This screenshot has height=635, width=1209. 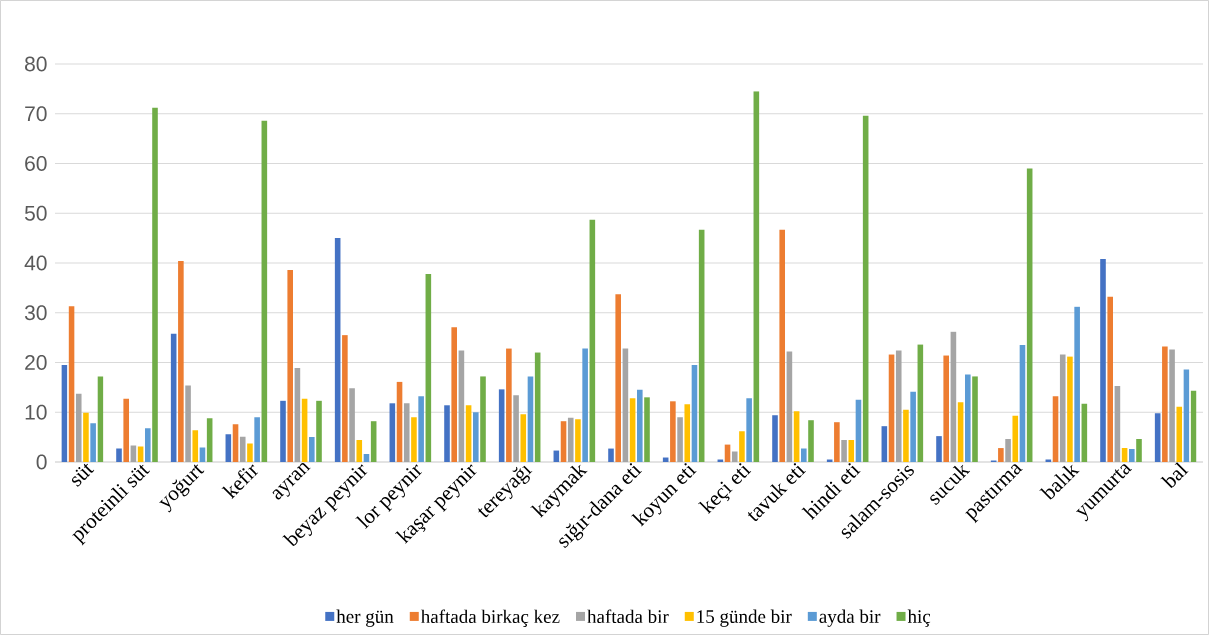 I want to click on y-tick-label: 50, so click(x=35, y=213).